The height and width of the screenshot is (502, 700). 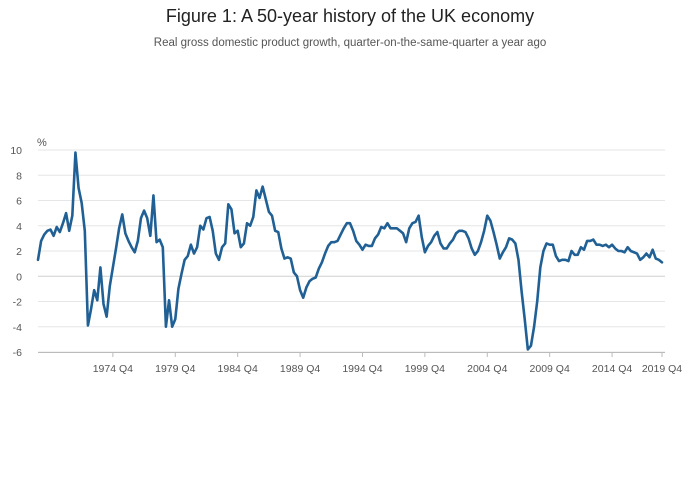 What do you see at coordinates (550, 369) in the screenshot?
I see `x-tick-label: 2009 Q4` at bounding box center [550, 369].